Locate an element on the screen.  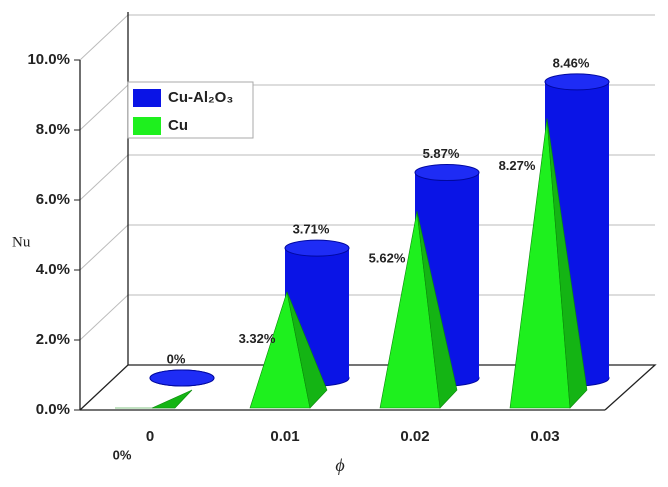
value-label: 5.87% is located at coordinates (441, 153).